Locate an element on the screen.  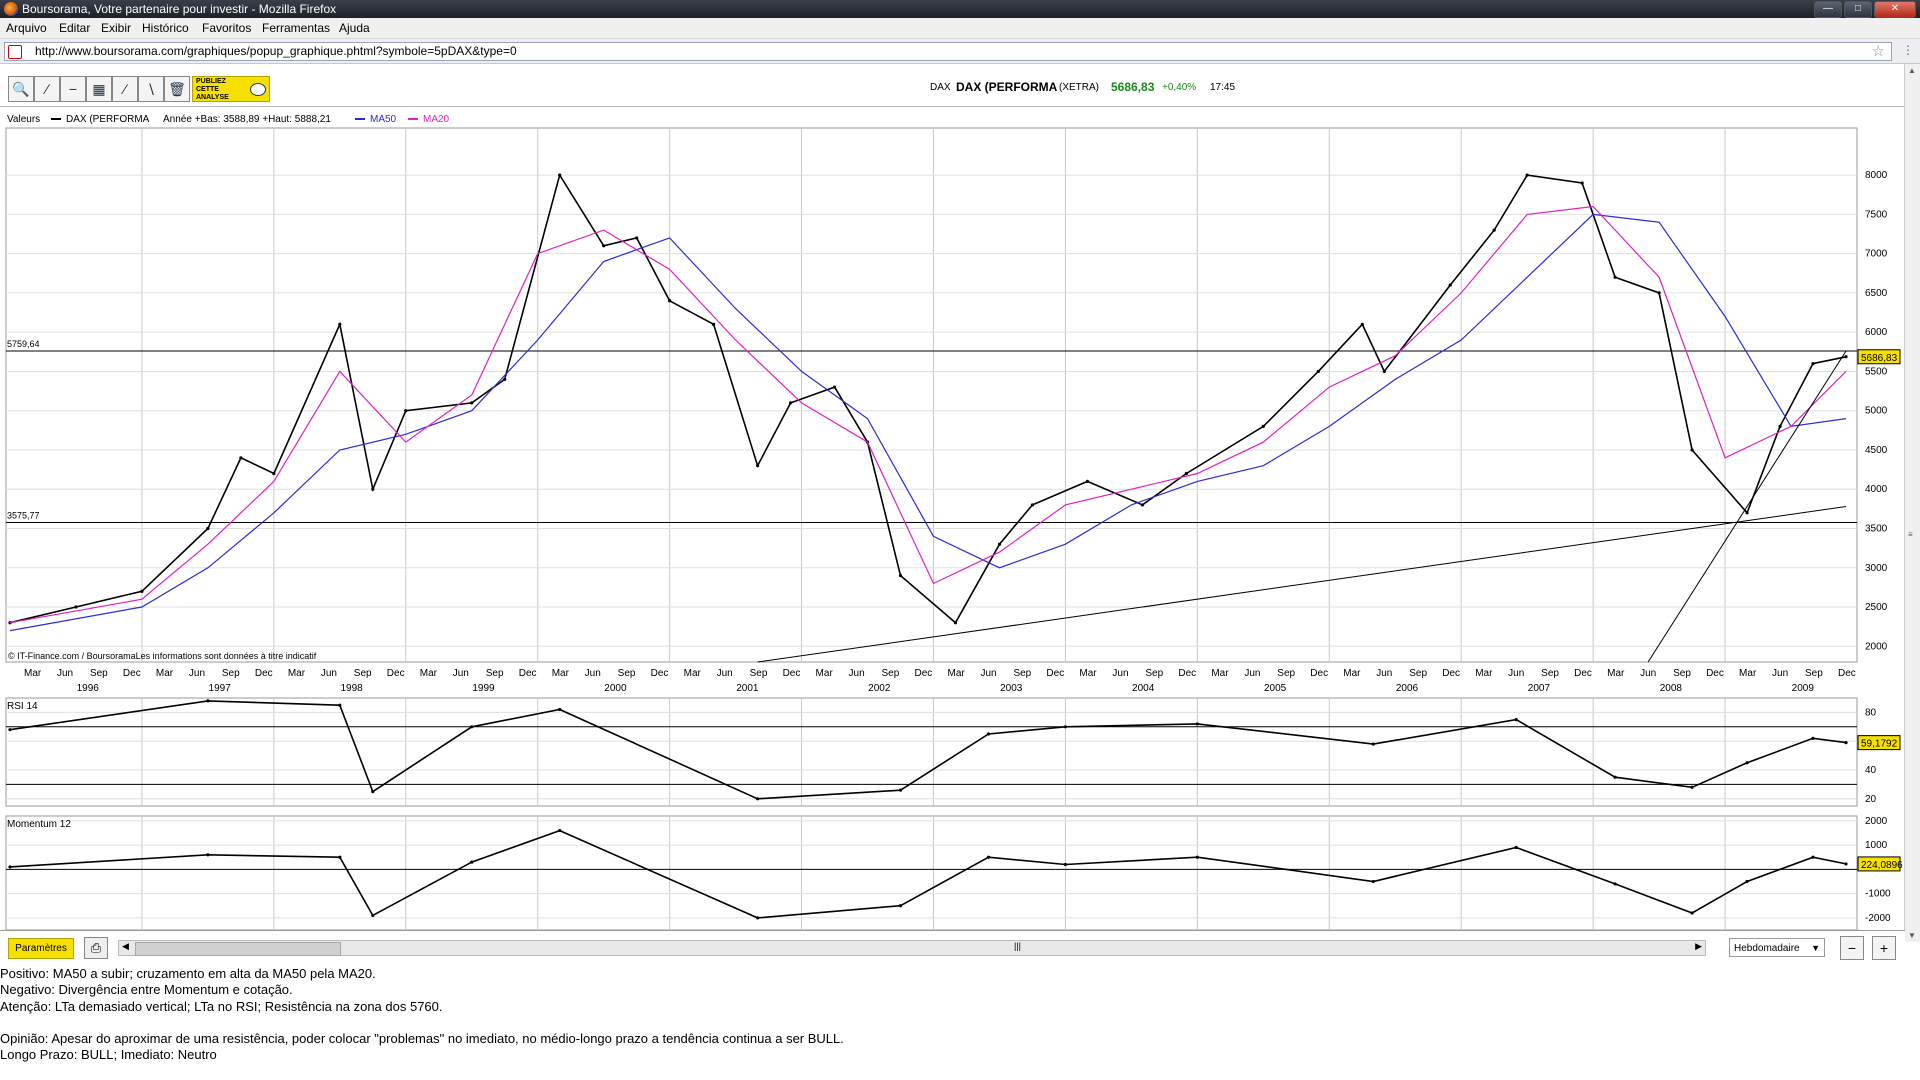
publish-label-1: PUBLIEZ is located at coordinates (211, 81).